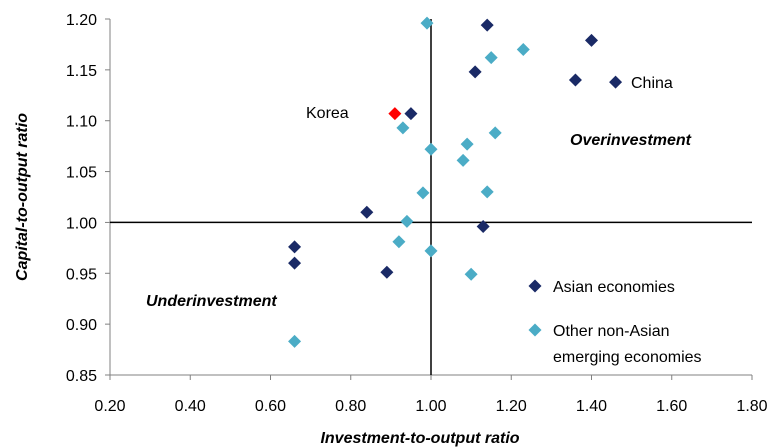 Image resolution: width=774 pixels, height=448 pixels. Describe the element at coordinates (109, 406) in the screenshot. I see `x-tick-label: 0.20` at that location.